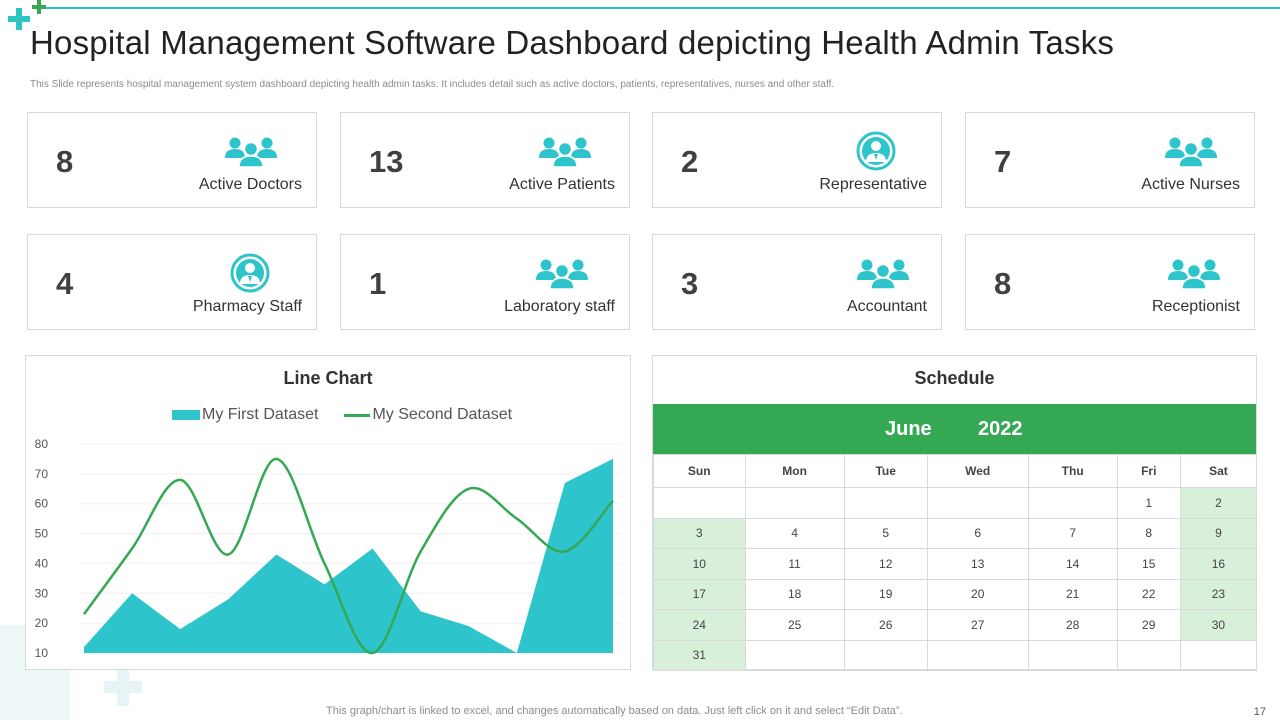 This screenshot has height=720, width=1280. Describe the element at coordinates (797, 160) in the screenshot. I see `stat-card-representative: 2 Representative` at that location.